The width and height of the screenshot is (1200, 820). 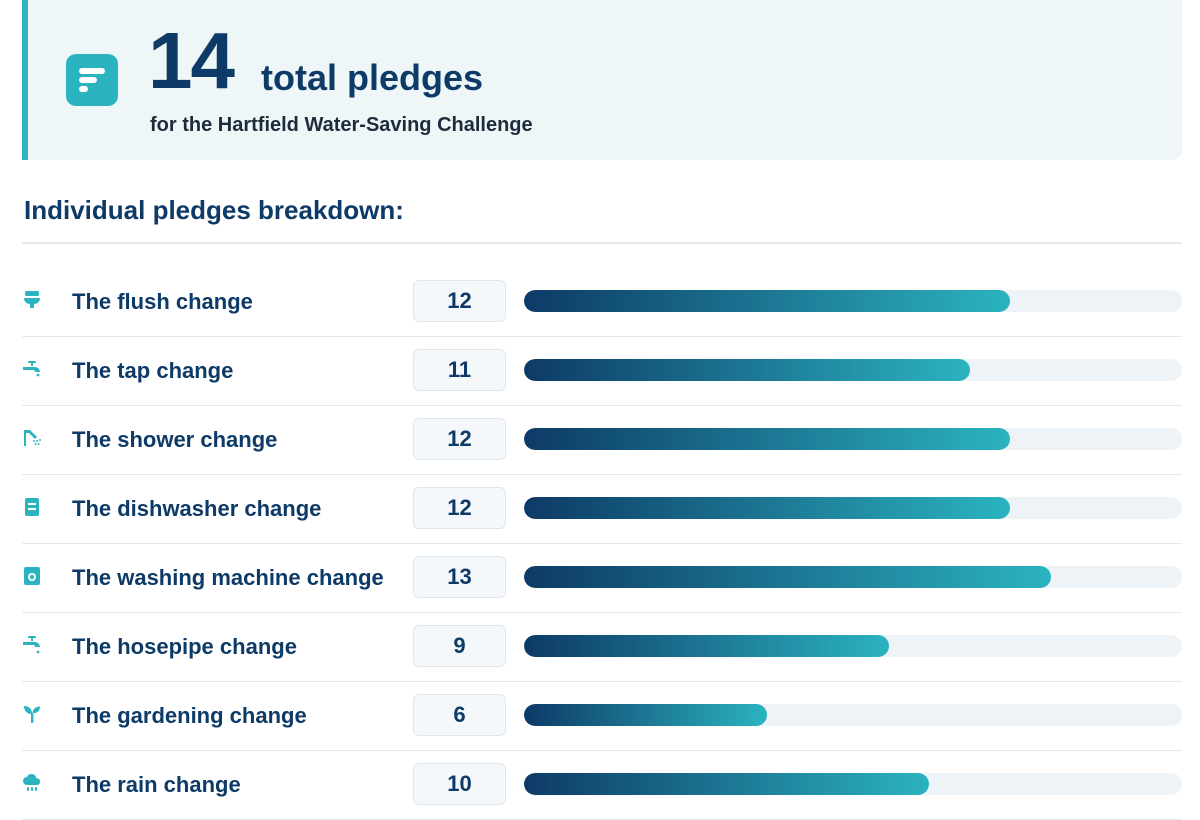 What do you see at coordinates (32, 369) in the screenshot?
I see `tap-icon` at bounding box center [32, 369].